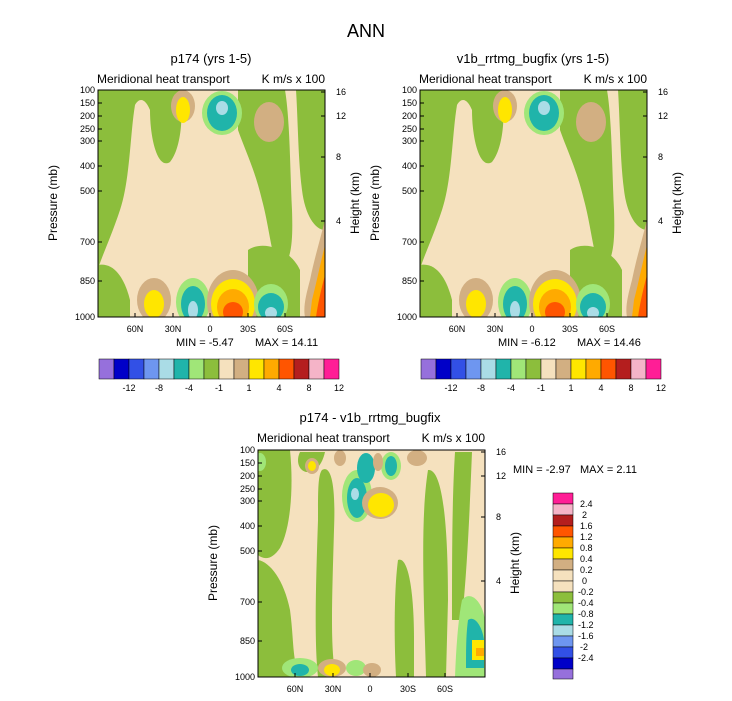 Image resolution: width=732 pixels, height=701 pixels. What do you see at coordinates (533, 58) in the screenshot?
I see `panel-title: v1b_rrtmg_bugfix (yrs 1-5)` at bounding box center [533, 58].